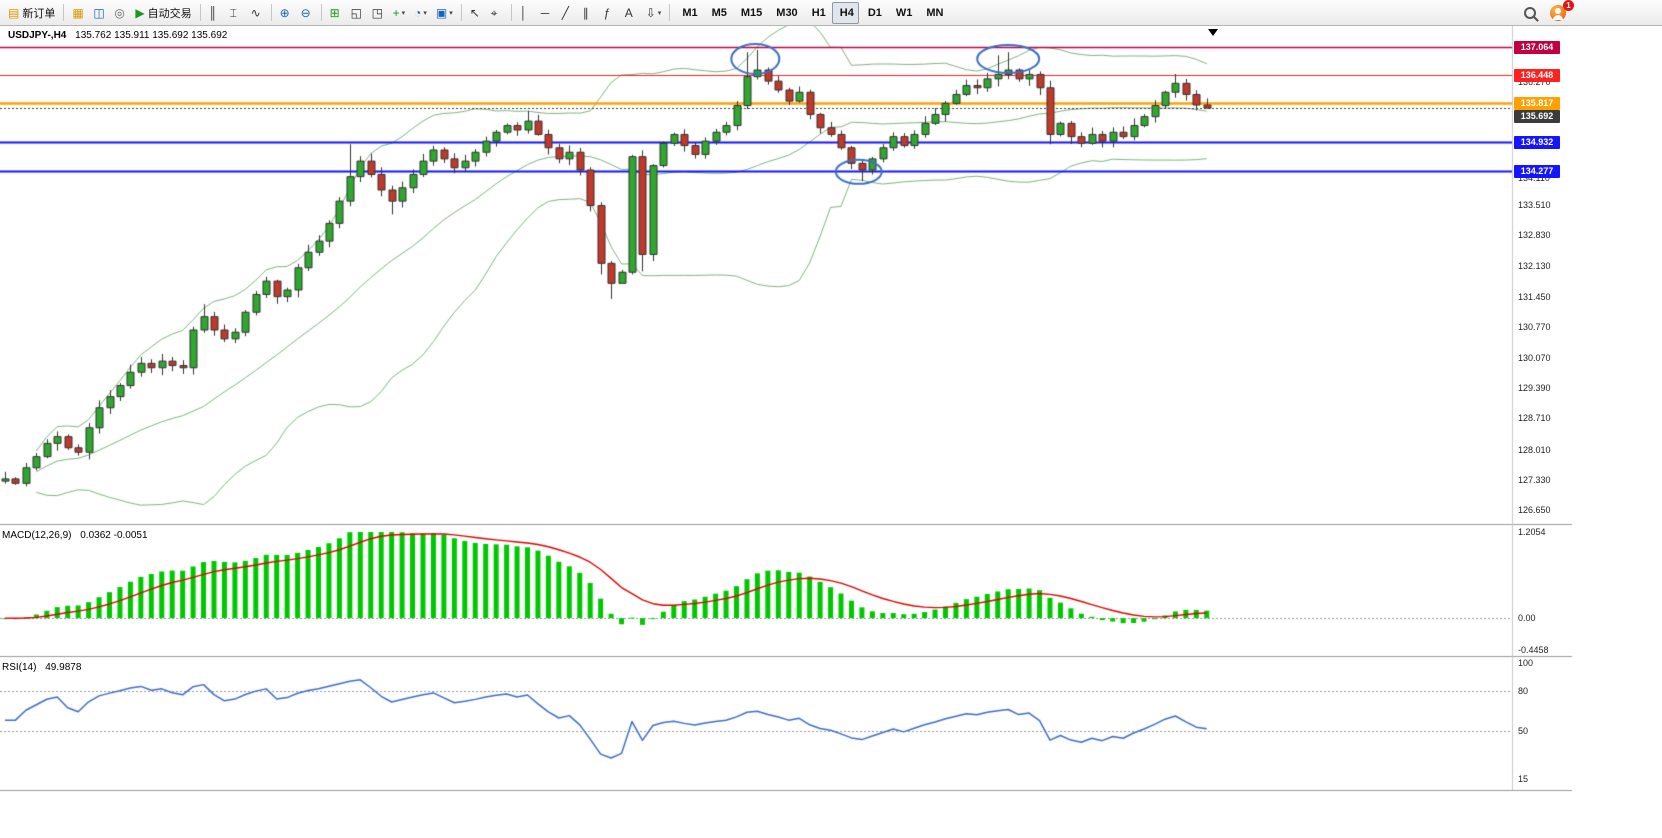 The width and height of the screenshot is (1662, 838). What do you see at coordinates (396, 12) in the screenshot?
I see `indicators-add-icon: +` at bounding box center [396, 12].